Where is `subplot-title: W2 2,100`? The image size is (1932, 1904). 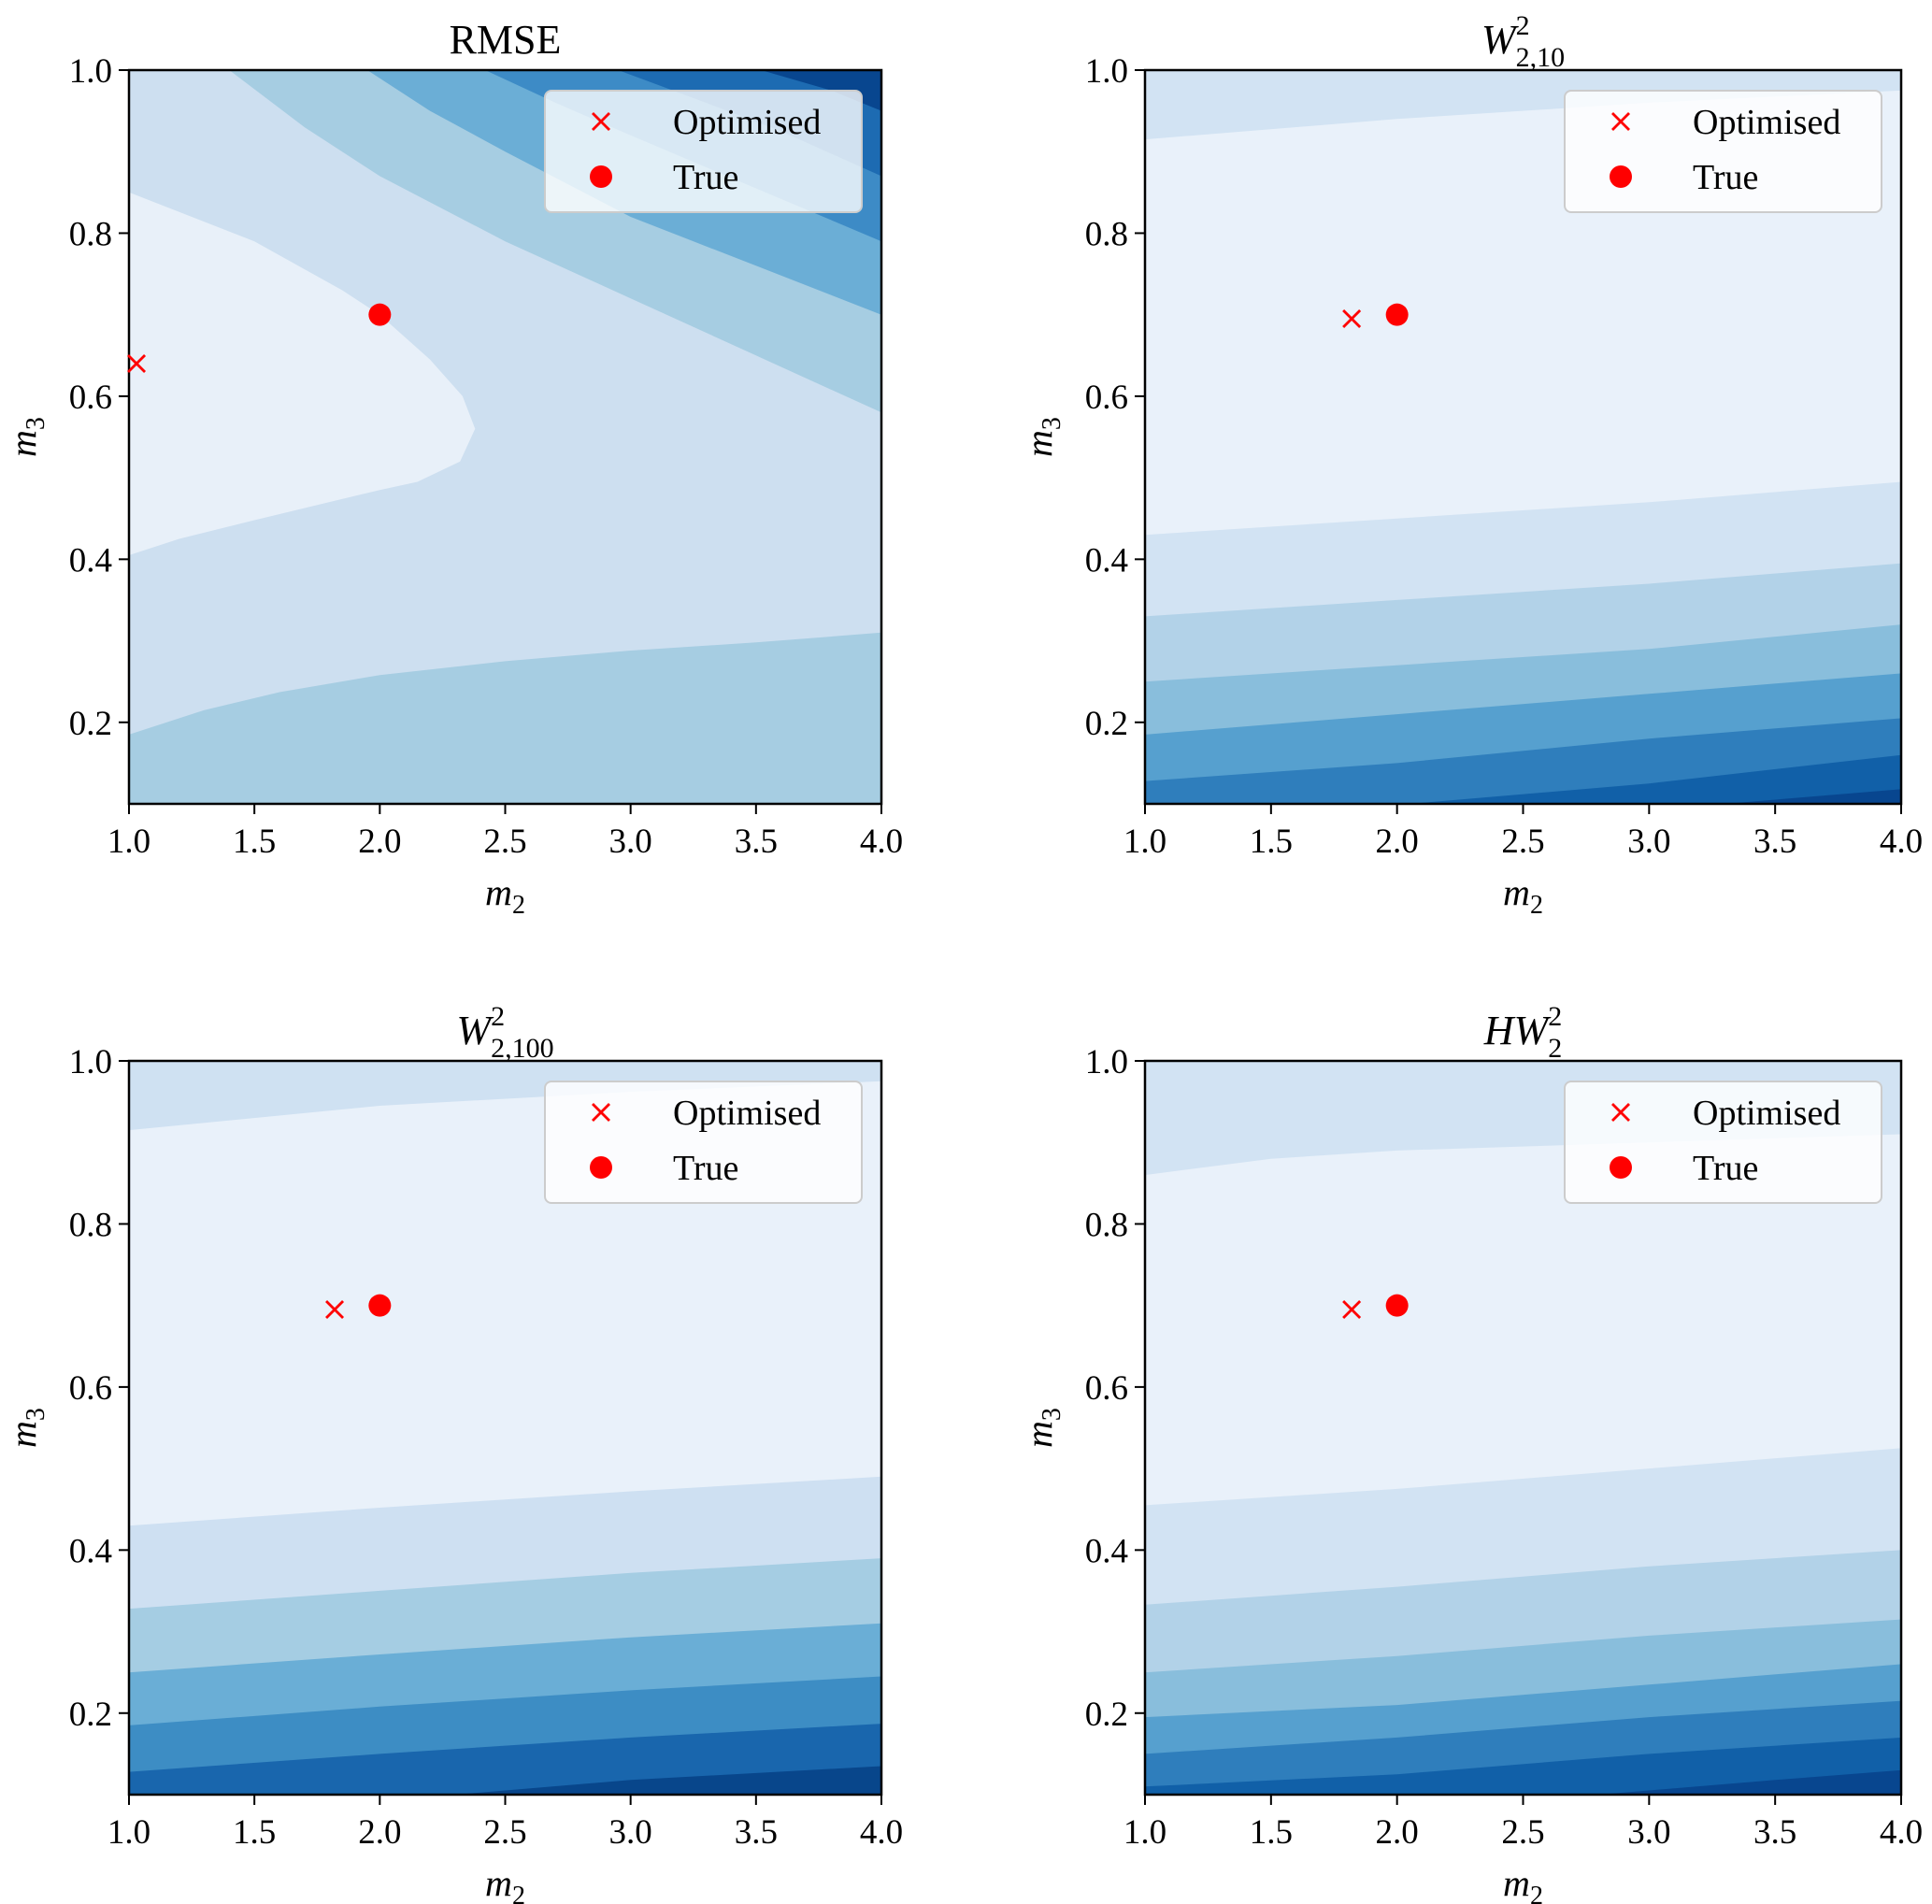 subplot-title: W2 2,100 is located at coordinates (504, 1032).